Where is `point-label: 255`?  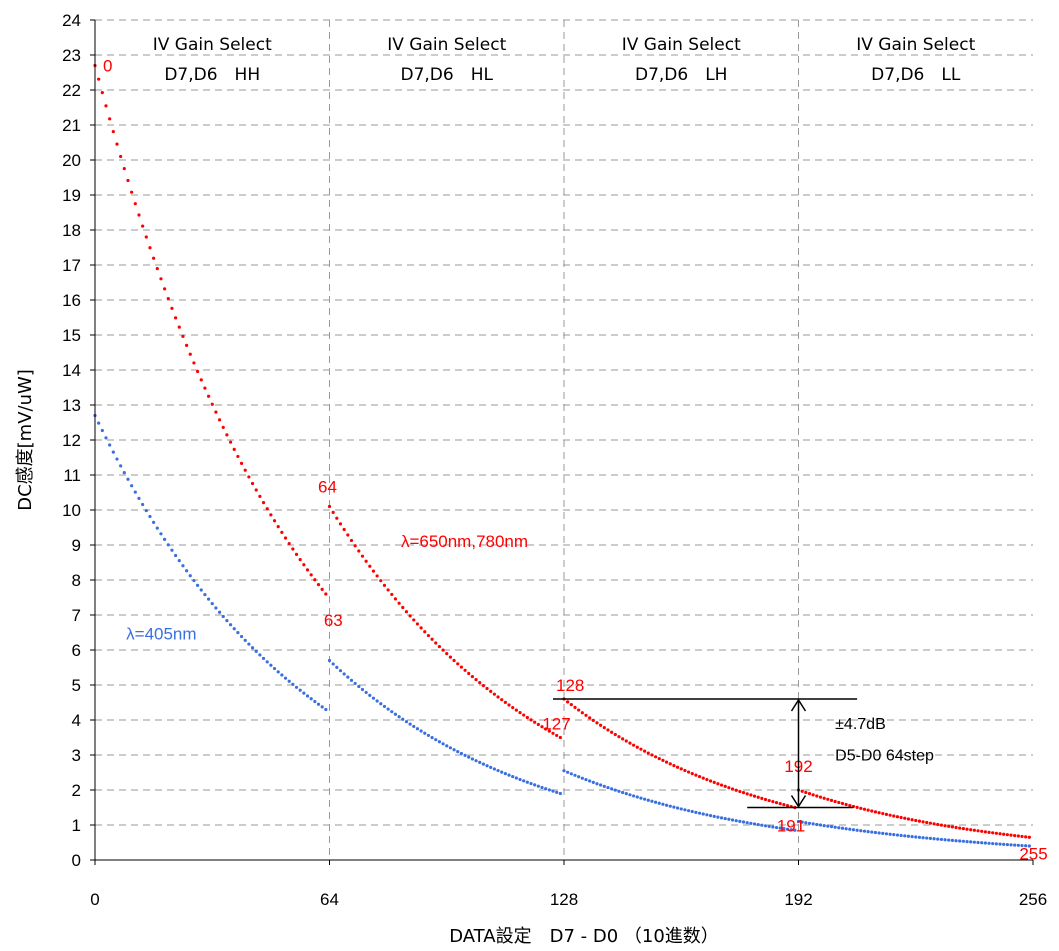 point-label: 255 is located at coordinates (1033, 853).